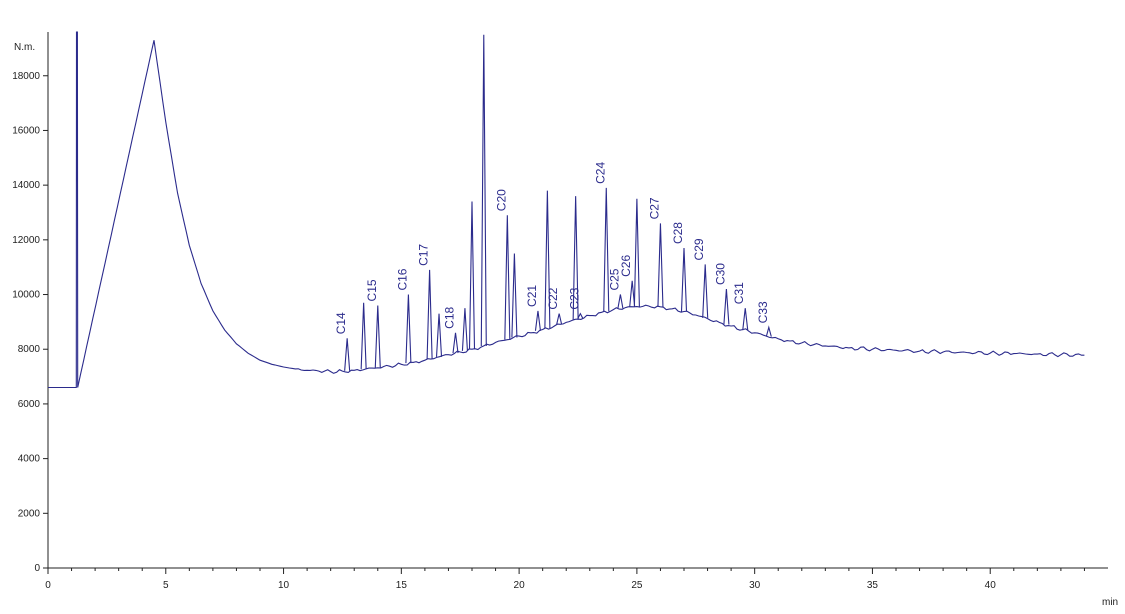  What do you see at coordinates (29, 349) in the screenshot?
I see `y-tick-label: 8000` at bounding box center [29, 349].